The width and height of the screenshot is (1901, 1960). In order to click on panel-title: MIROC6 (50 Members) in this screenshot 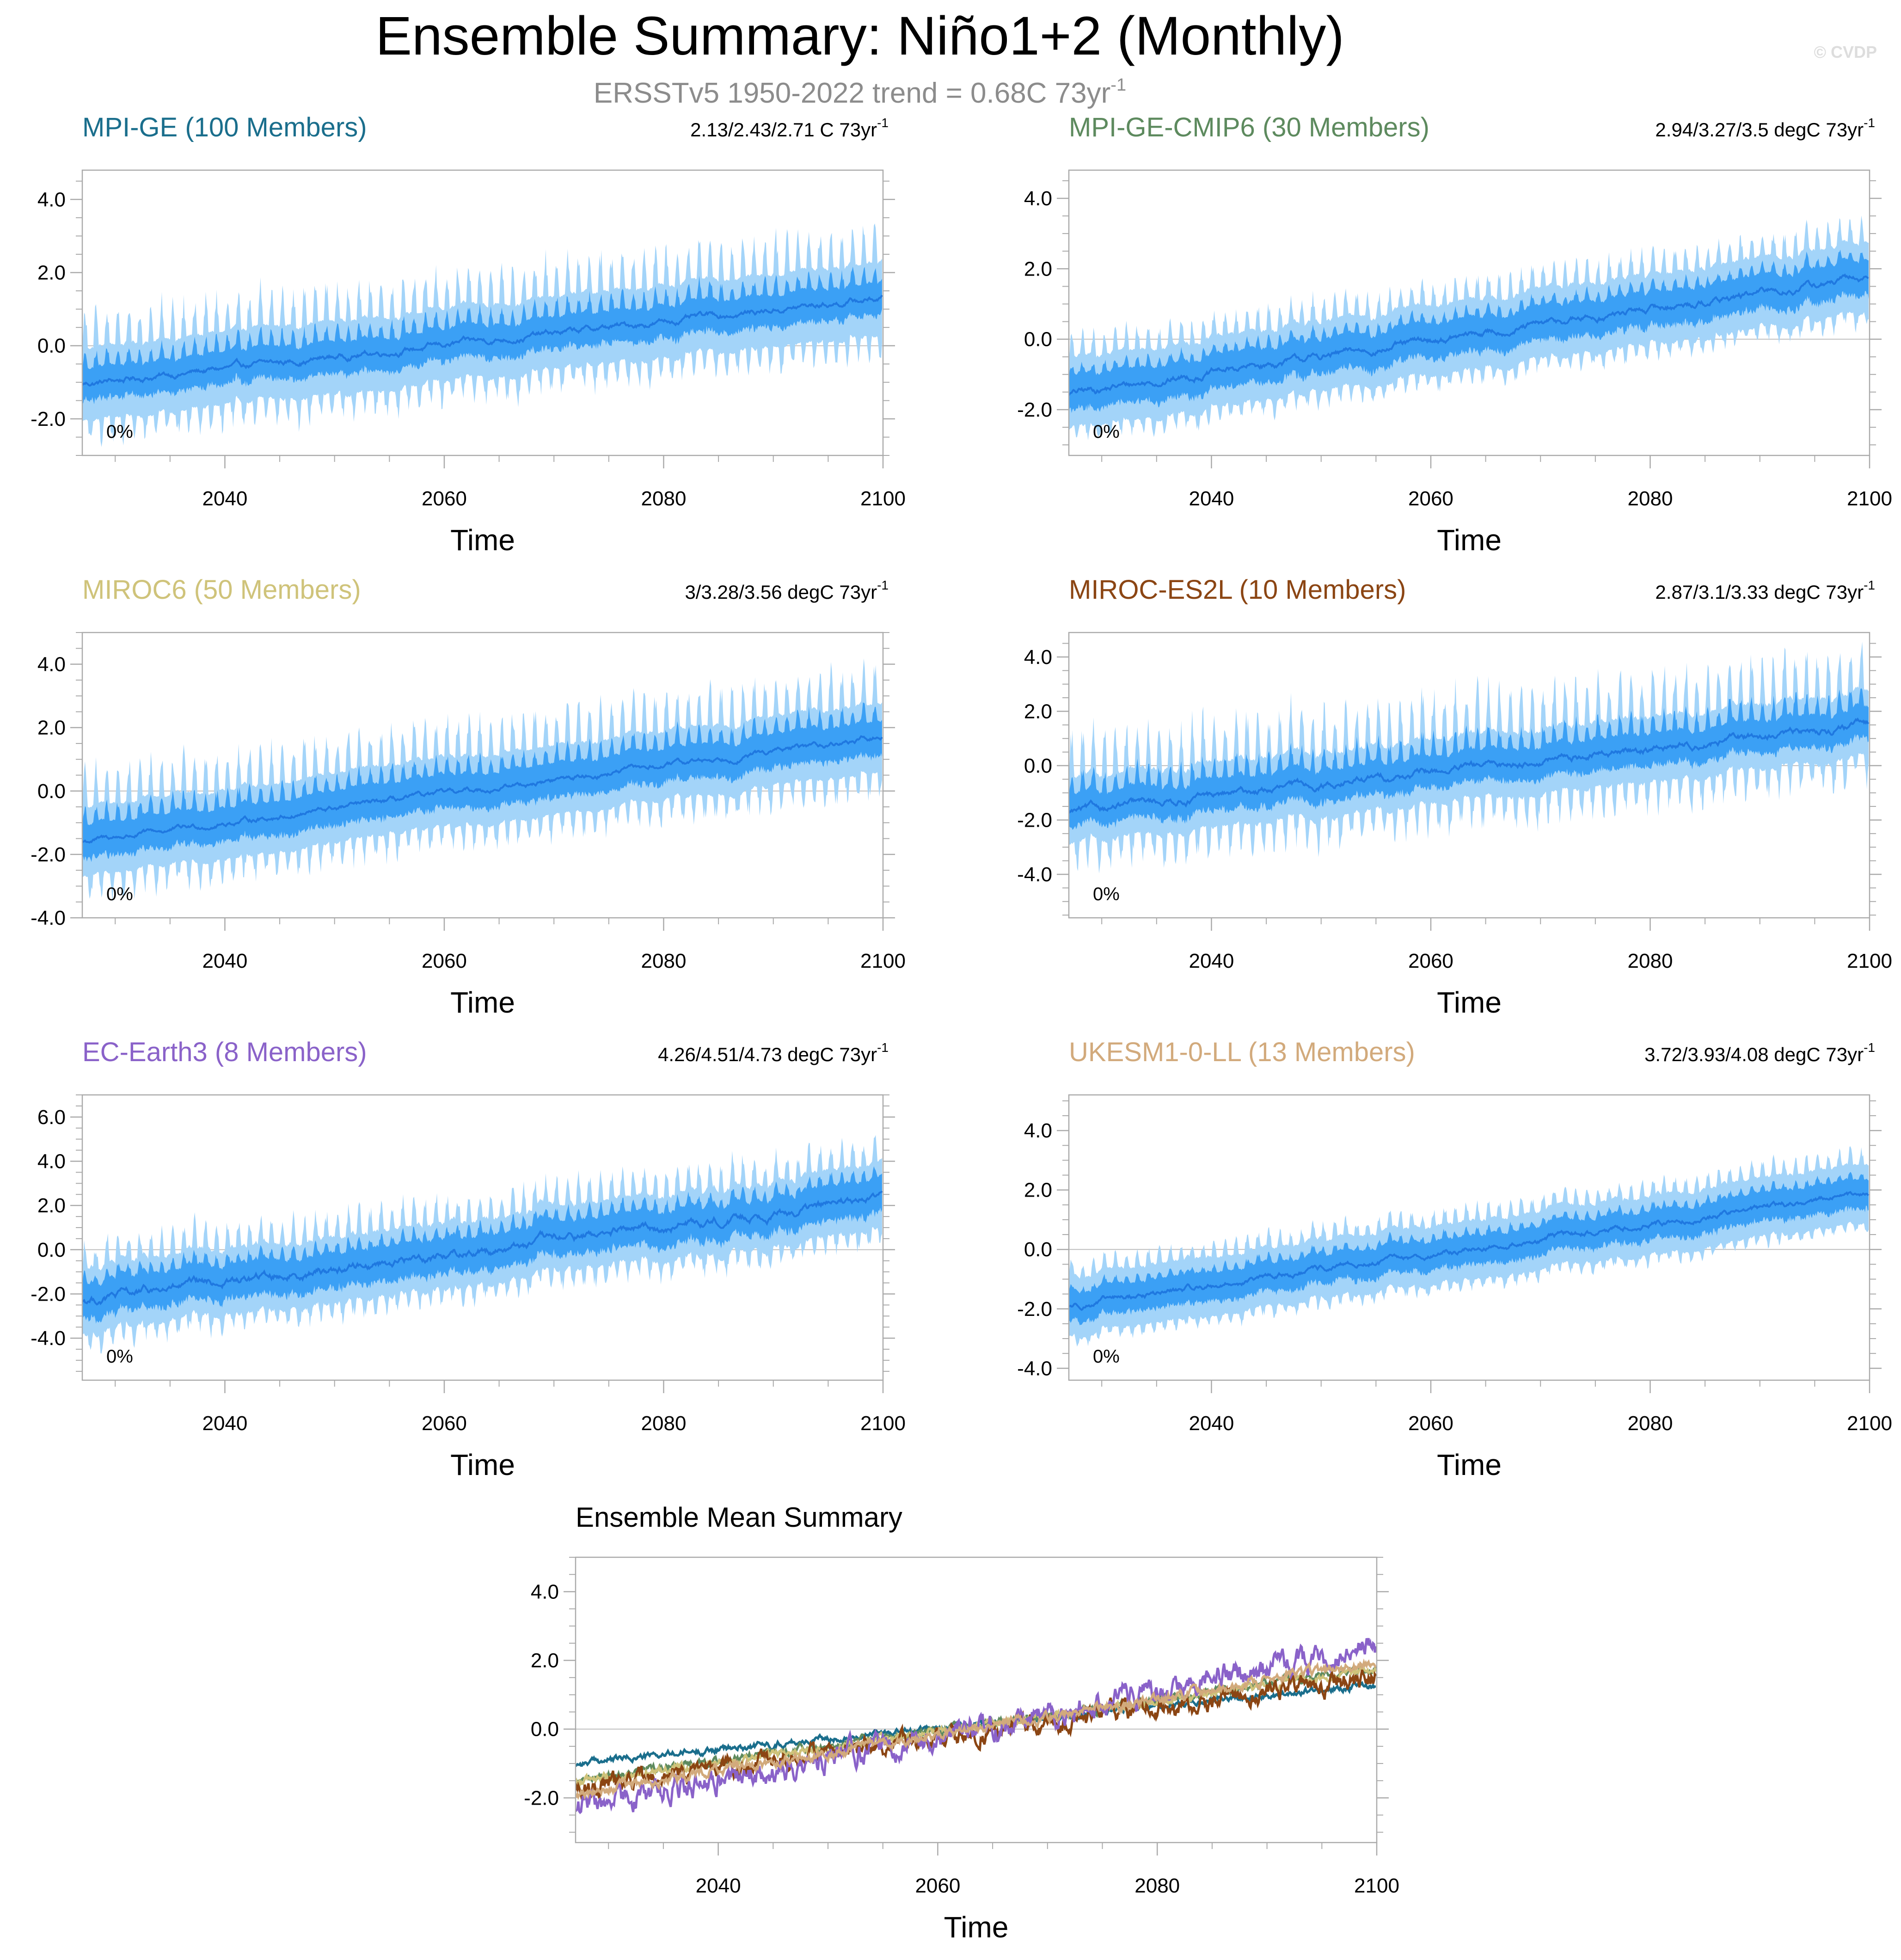, I will do `click(222, 590)`.